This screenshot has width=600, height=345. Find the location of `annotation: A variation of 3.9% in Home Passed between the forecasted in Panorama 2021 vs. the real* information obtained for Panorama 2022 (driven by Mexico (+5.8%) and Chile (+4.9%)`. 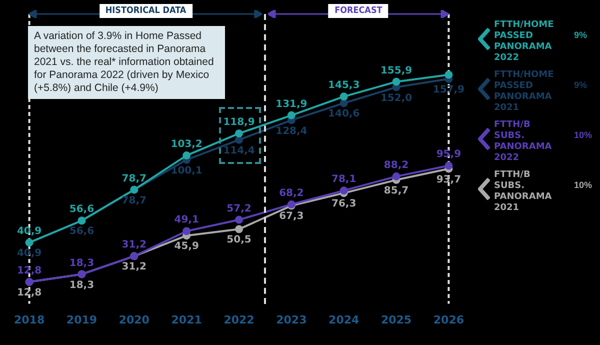

annotation: A variation of 3.9% in Home Passed between the forecasted in Panorama 2021 vs. the real* information obtained for Panorama 2022 (driven by Mexico (+5.8%) and Chile (+4.9%) is located at coordinates (126, 62).